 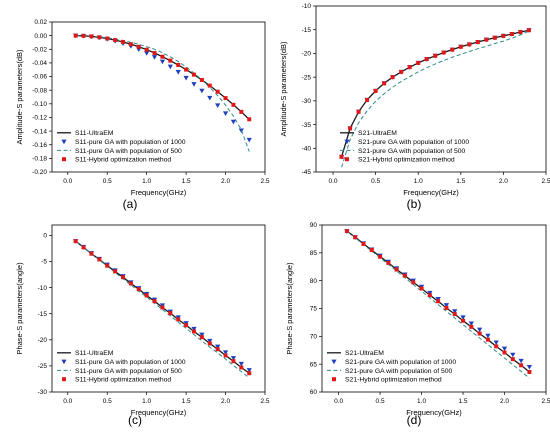 I want to click on legend-label: S11-Hybrid optimization method, so click(x=123, y=160).